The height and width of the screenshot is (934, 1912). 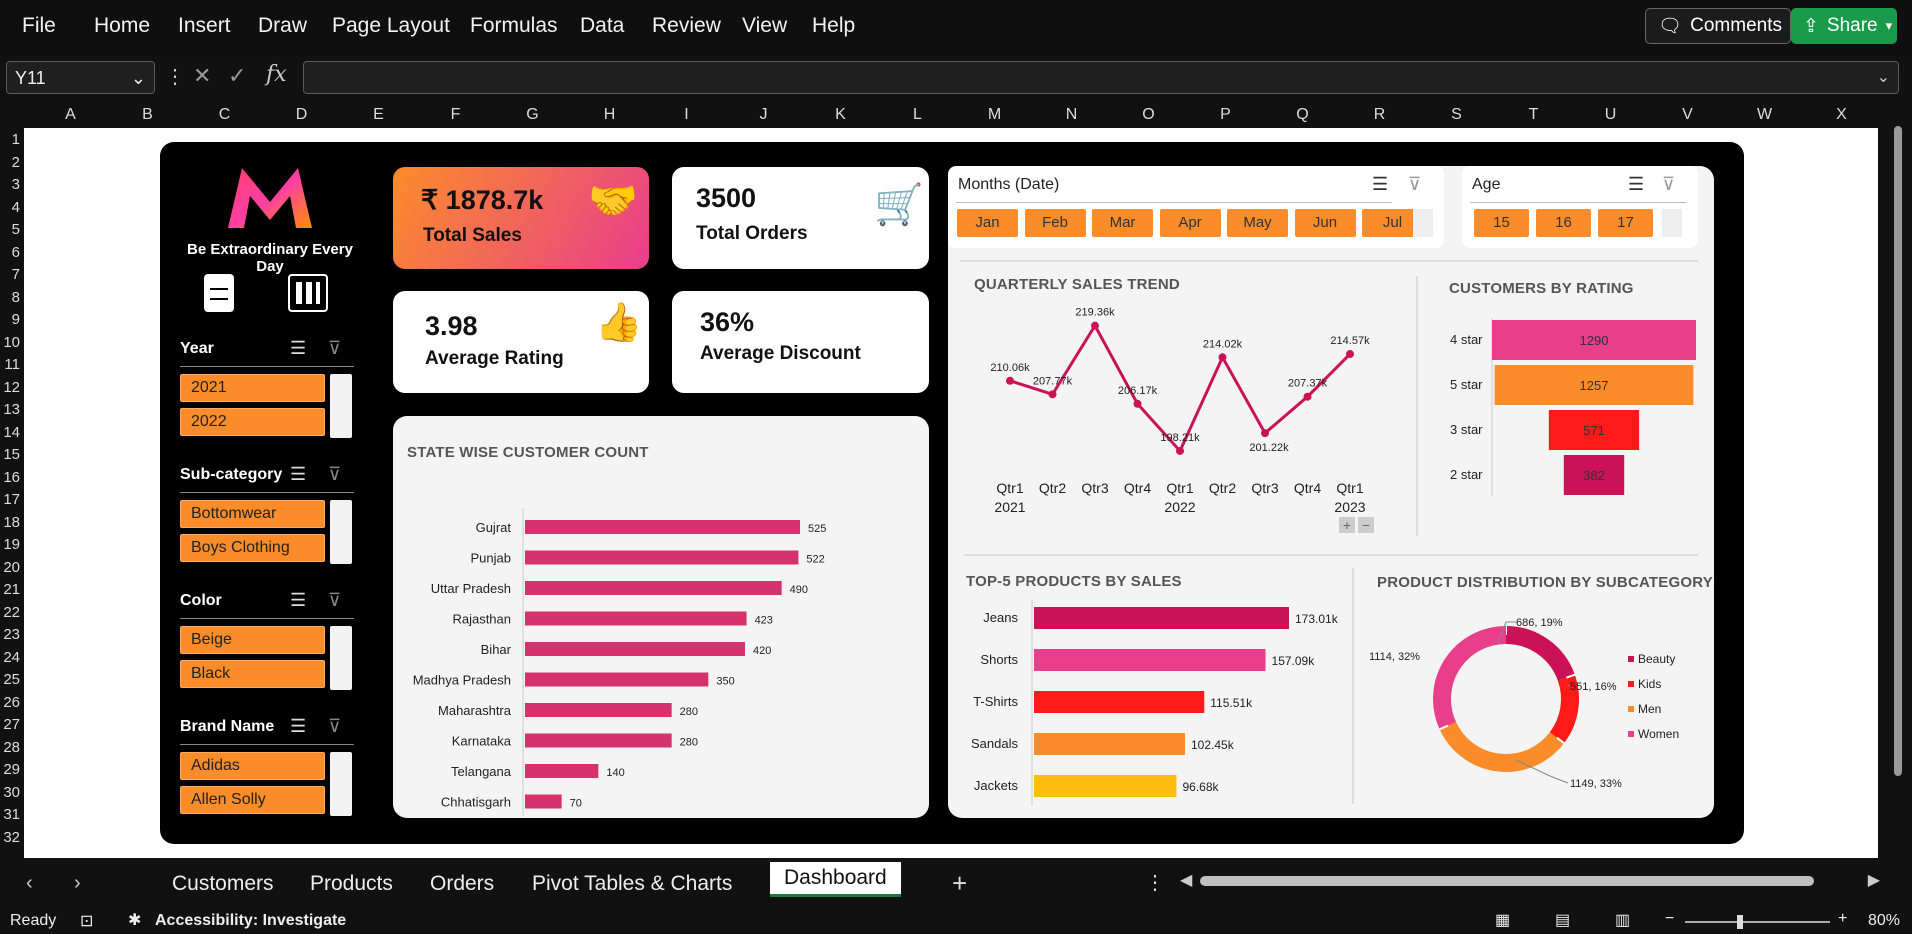 I want to click on insert-function-icon: fx, so click(x=276, y=74).